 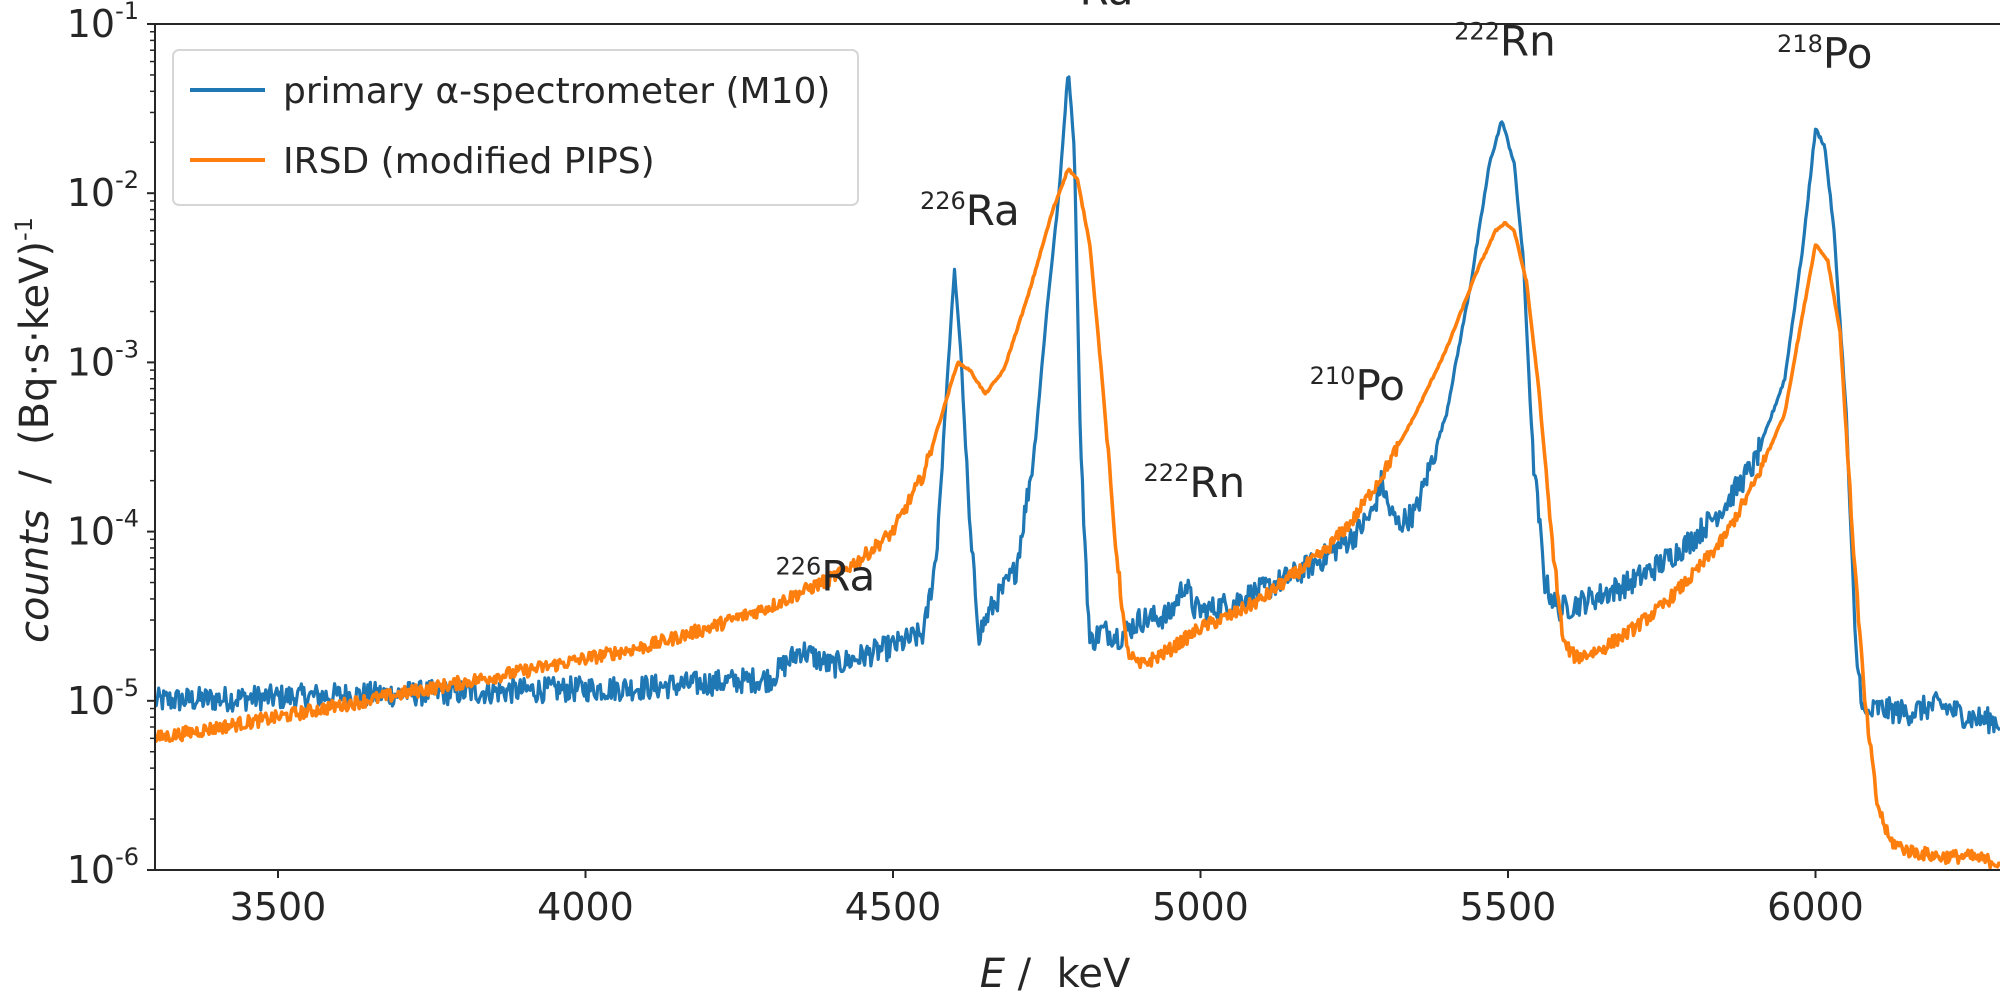 I want to click on y-tick-label: 10⁻², so click(x=103, y=190).